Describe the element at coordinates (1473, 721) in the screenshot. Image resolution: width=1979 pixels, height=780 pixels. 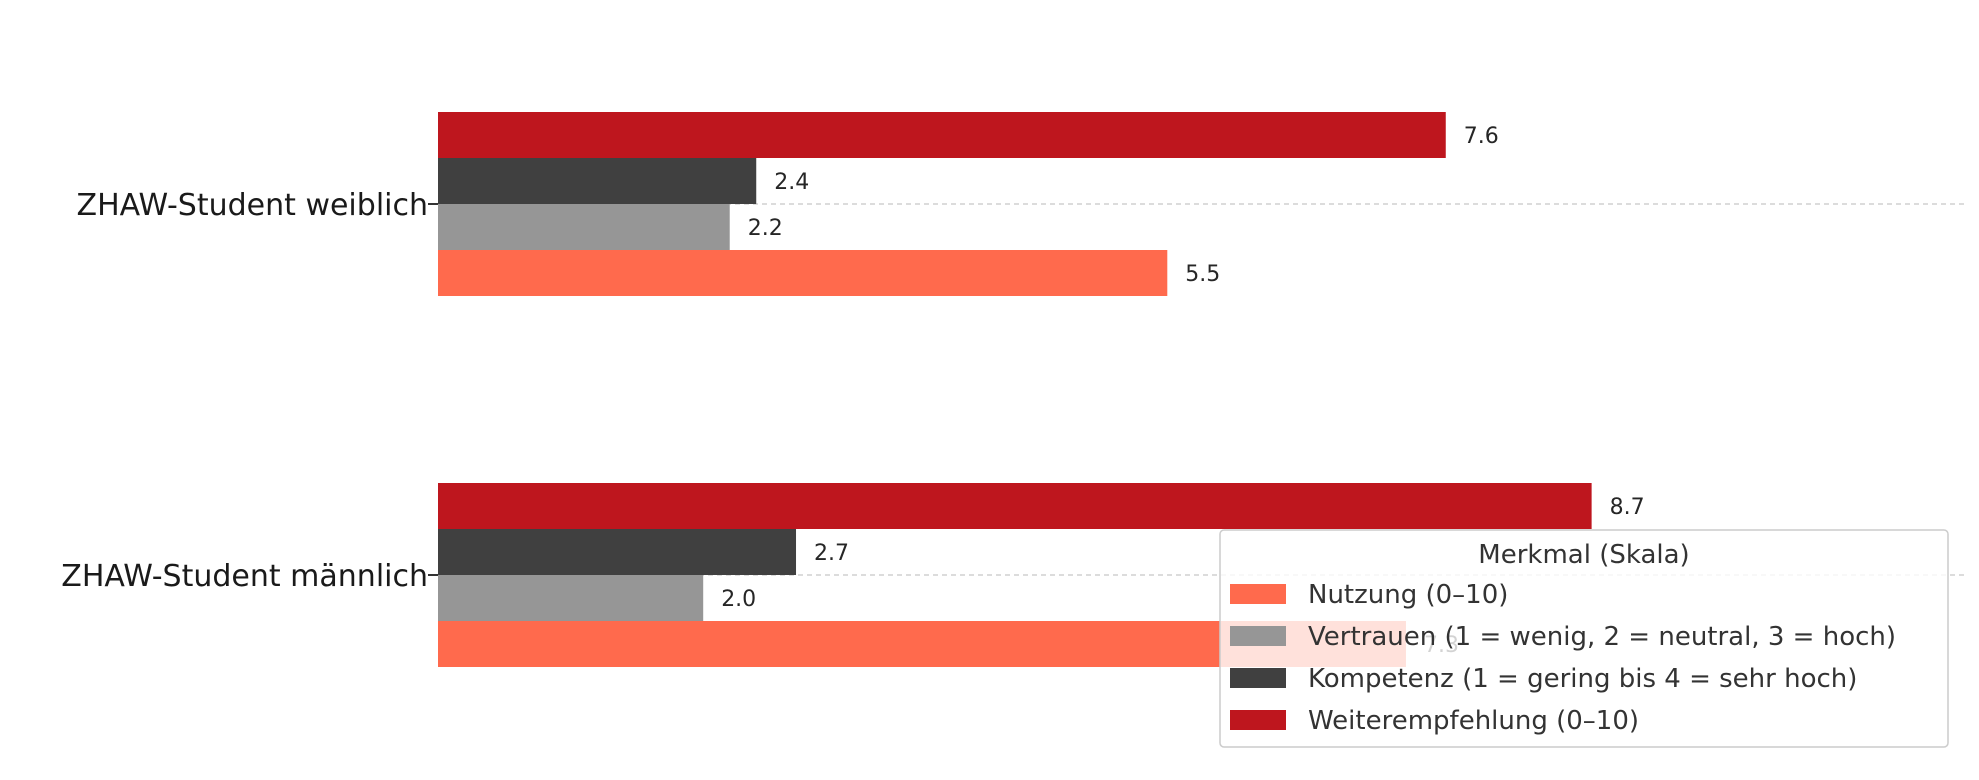
I see `legend-label: Weiterempfehlung (0–10)` at that location.